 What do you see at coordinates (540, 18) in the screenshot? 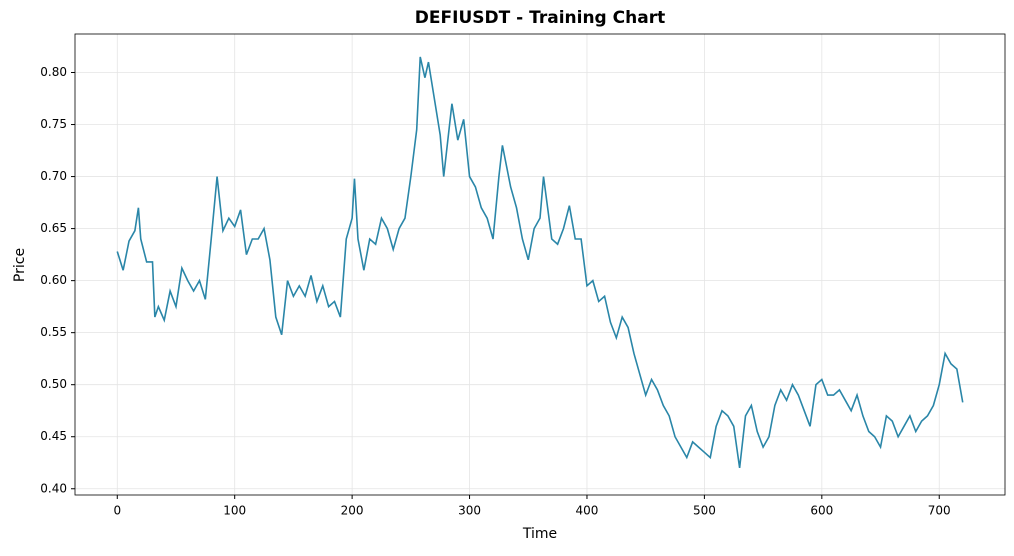
I see `chart-title: DEFIUSDT - Training Chart` at bounding box center [540, 18].